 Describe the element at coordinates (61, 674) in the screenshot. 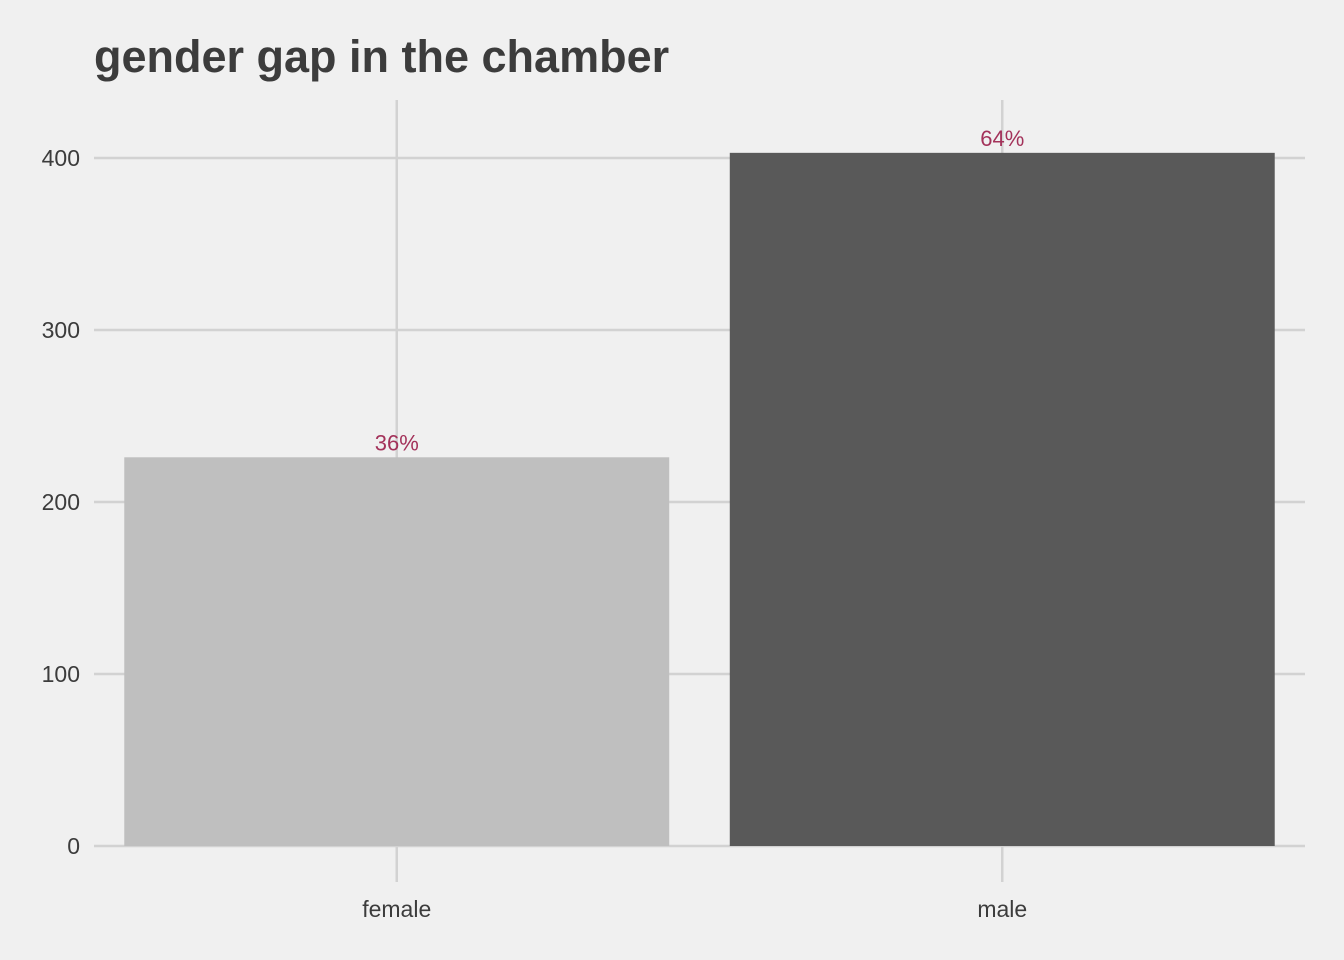

I see `y-tick-label: 100` at that location.